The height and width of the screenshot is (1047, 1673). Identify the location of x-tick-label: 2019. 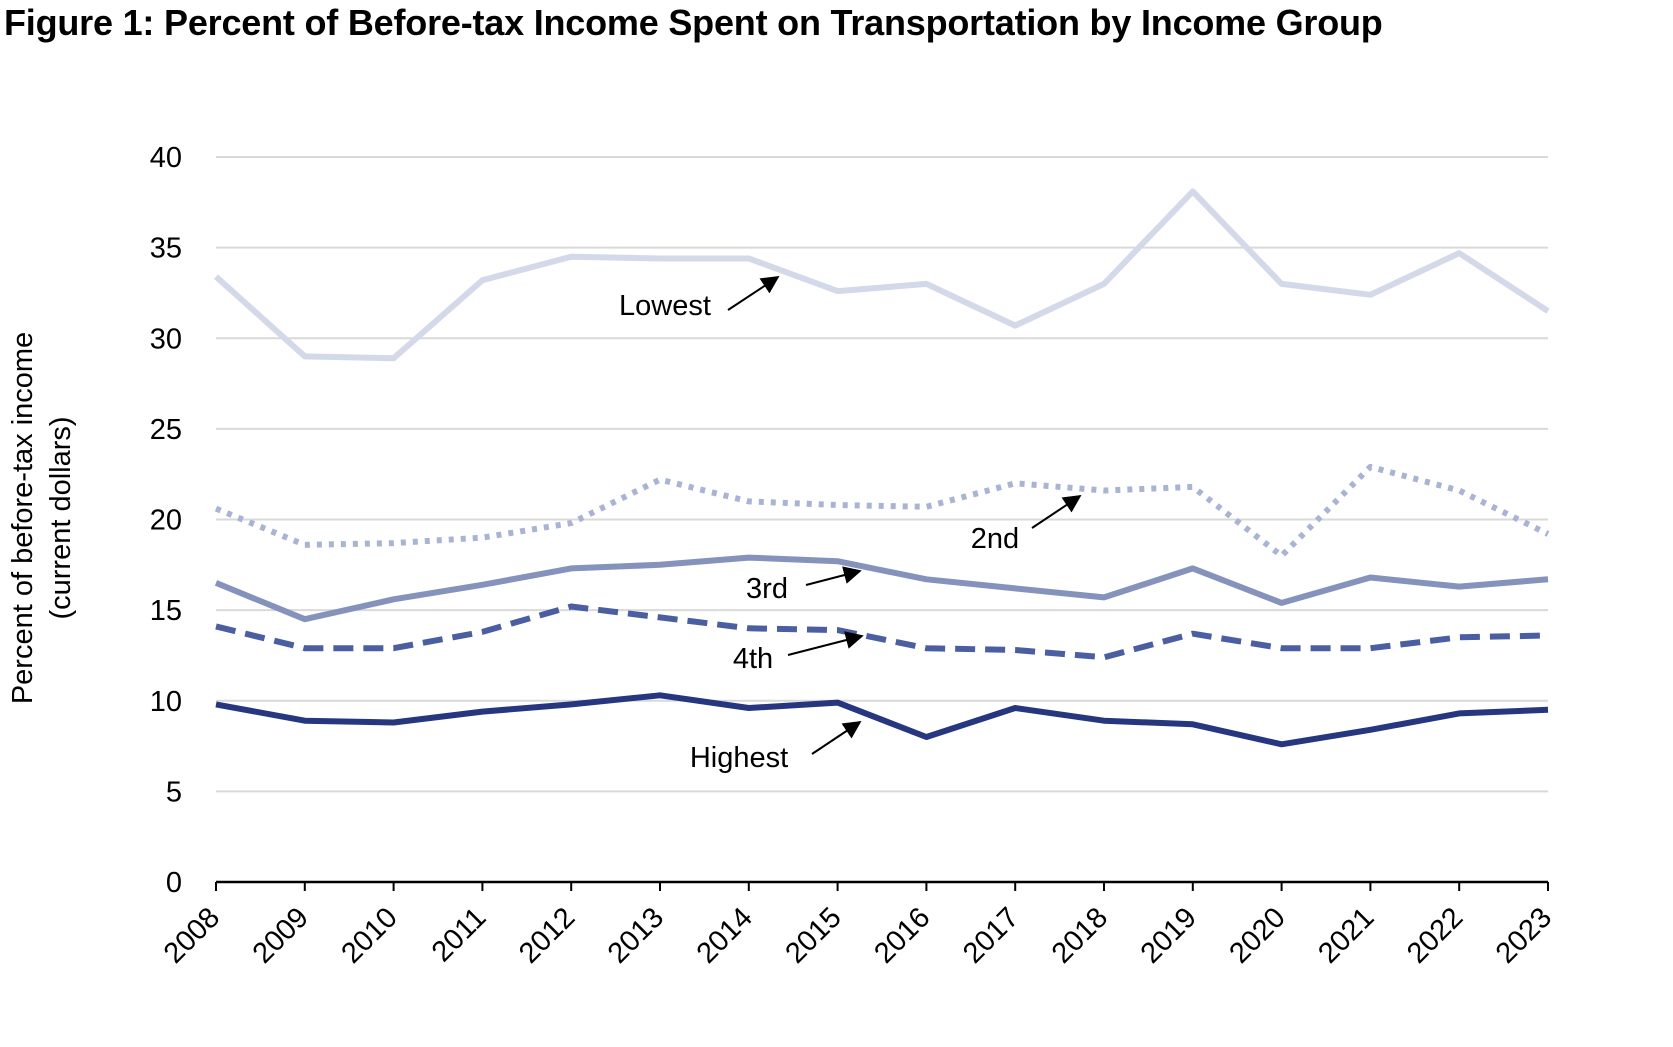
(1169, 935).